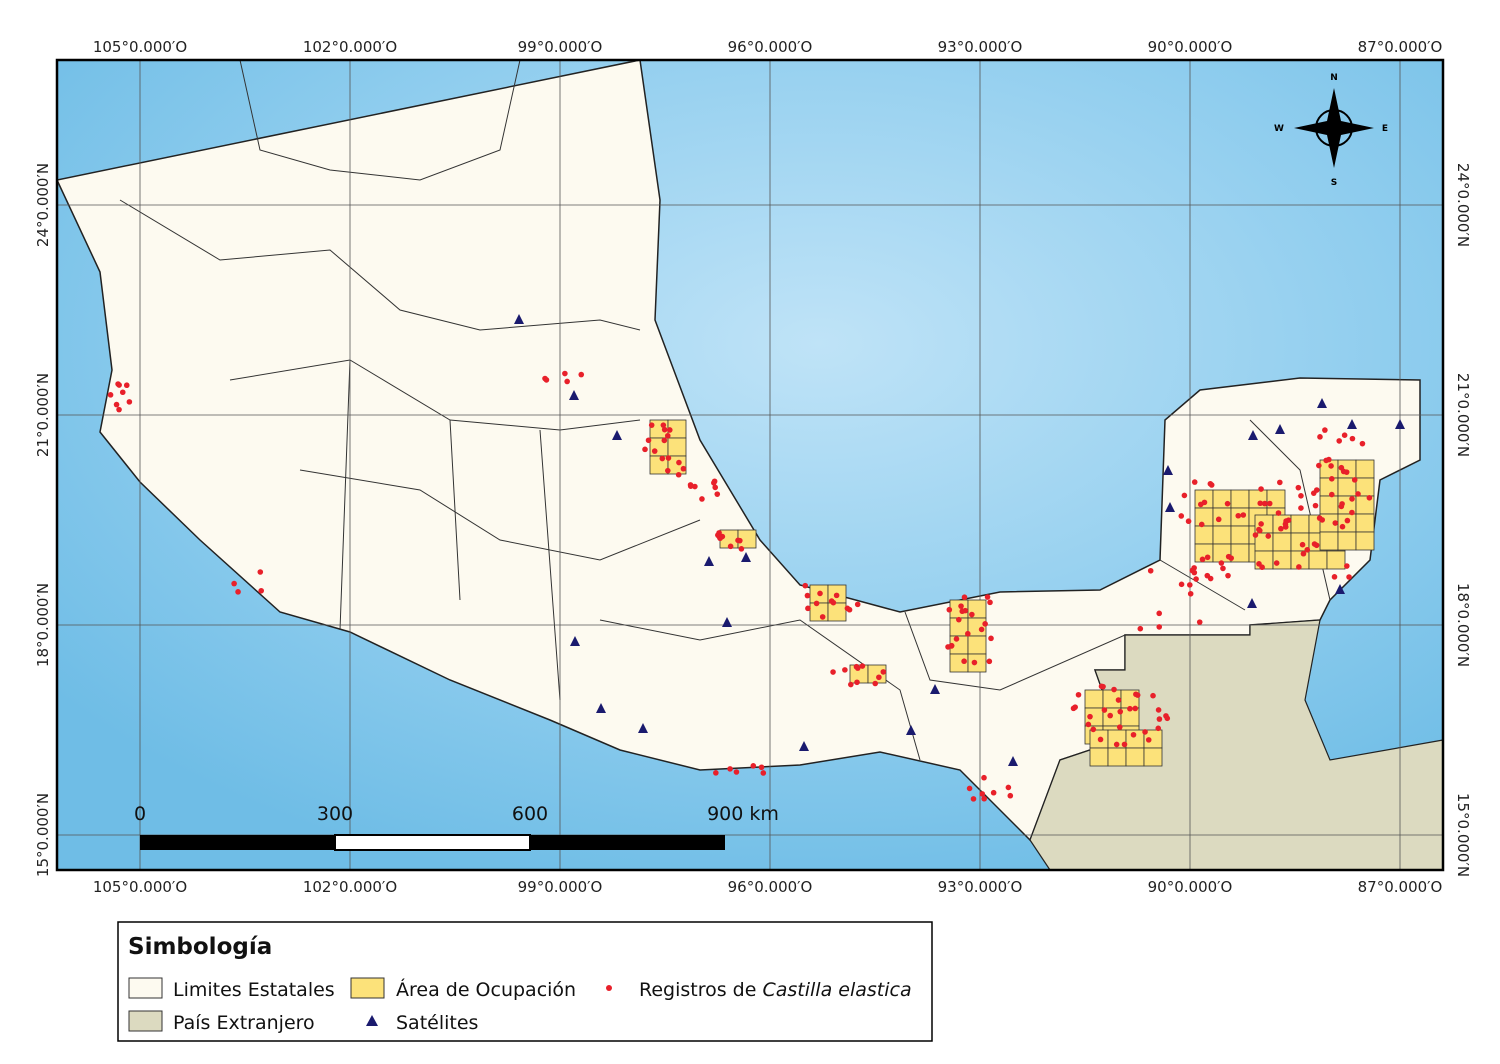 The width and height of the screenshot is (1500, 1064). What do you see at coordinates (1190, 887) in the screenshot?
I see `lon-label-bottom: 90°0.000′O` at bounding box center [1190, 887].